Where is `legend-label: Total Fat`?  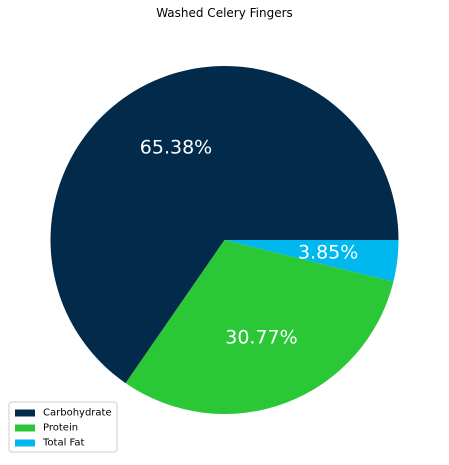
legend-label: Total Fat is located at coordinates (63, 443).